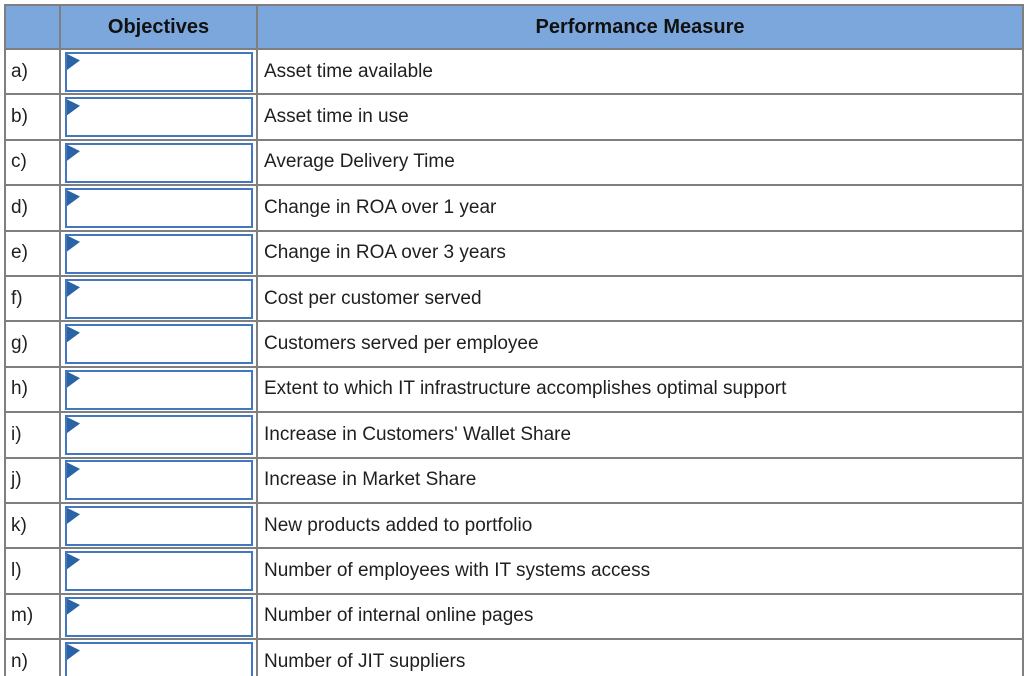 The height and width of the screenshot is (676, 1024). Describe the element at coordinates (640, 208) in the screenshot. I see `performance-measure: Change in ROA over 1 year` at that location.